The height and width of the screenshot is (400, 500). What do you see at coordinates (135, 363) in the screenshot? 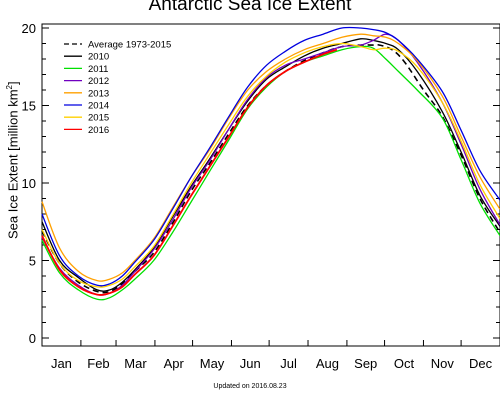
I see `x-tick-label: Mar` at bounding box center [135, 363].